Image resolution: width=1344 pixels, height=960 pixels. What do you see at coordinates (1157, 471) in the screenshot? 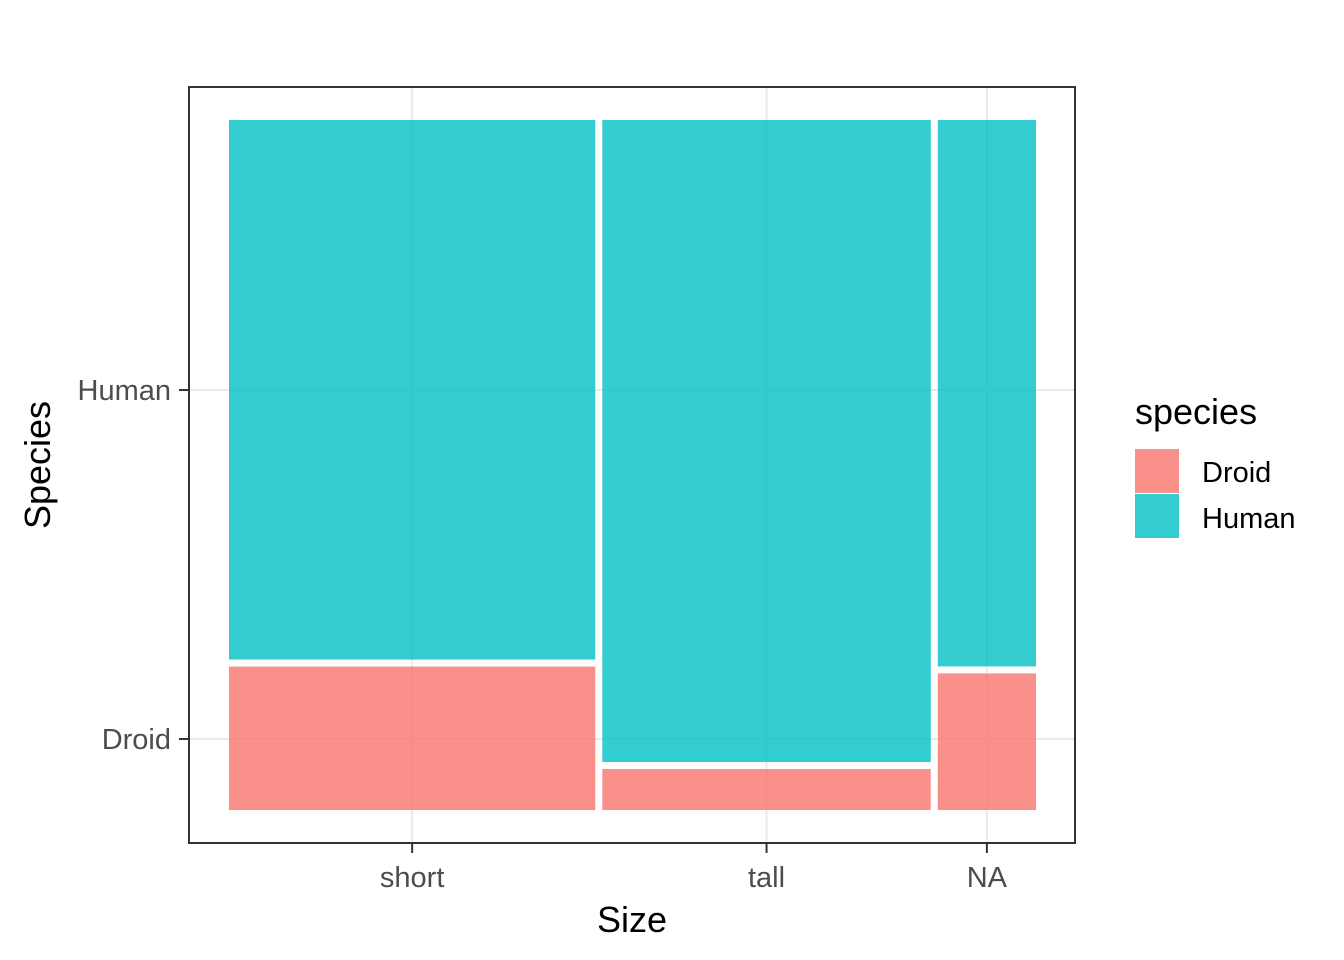
I see `legend-key-droid` at bounding box center [1157, 471].